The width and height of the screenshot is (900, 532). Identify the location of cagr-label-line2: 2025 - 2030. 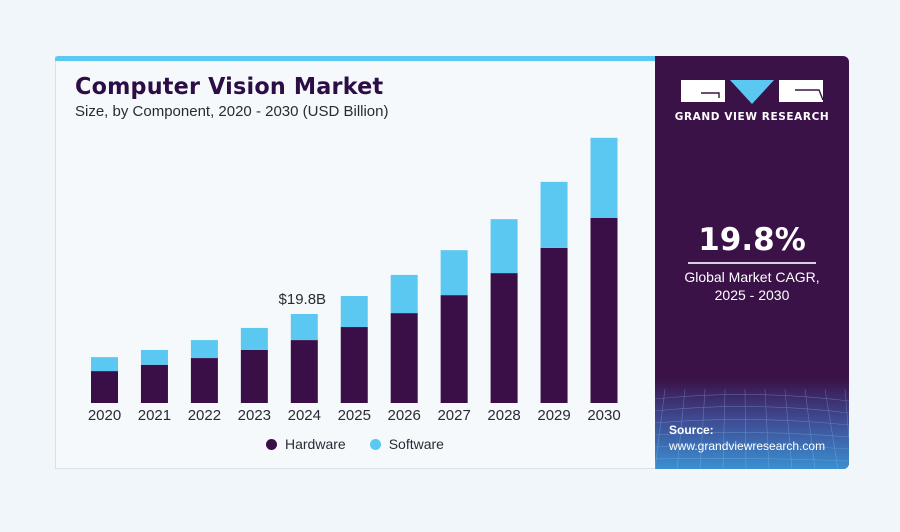
(752, 295).